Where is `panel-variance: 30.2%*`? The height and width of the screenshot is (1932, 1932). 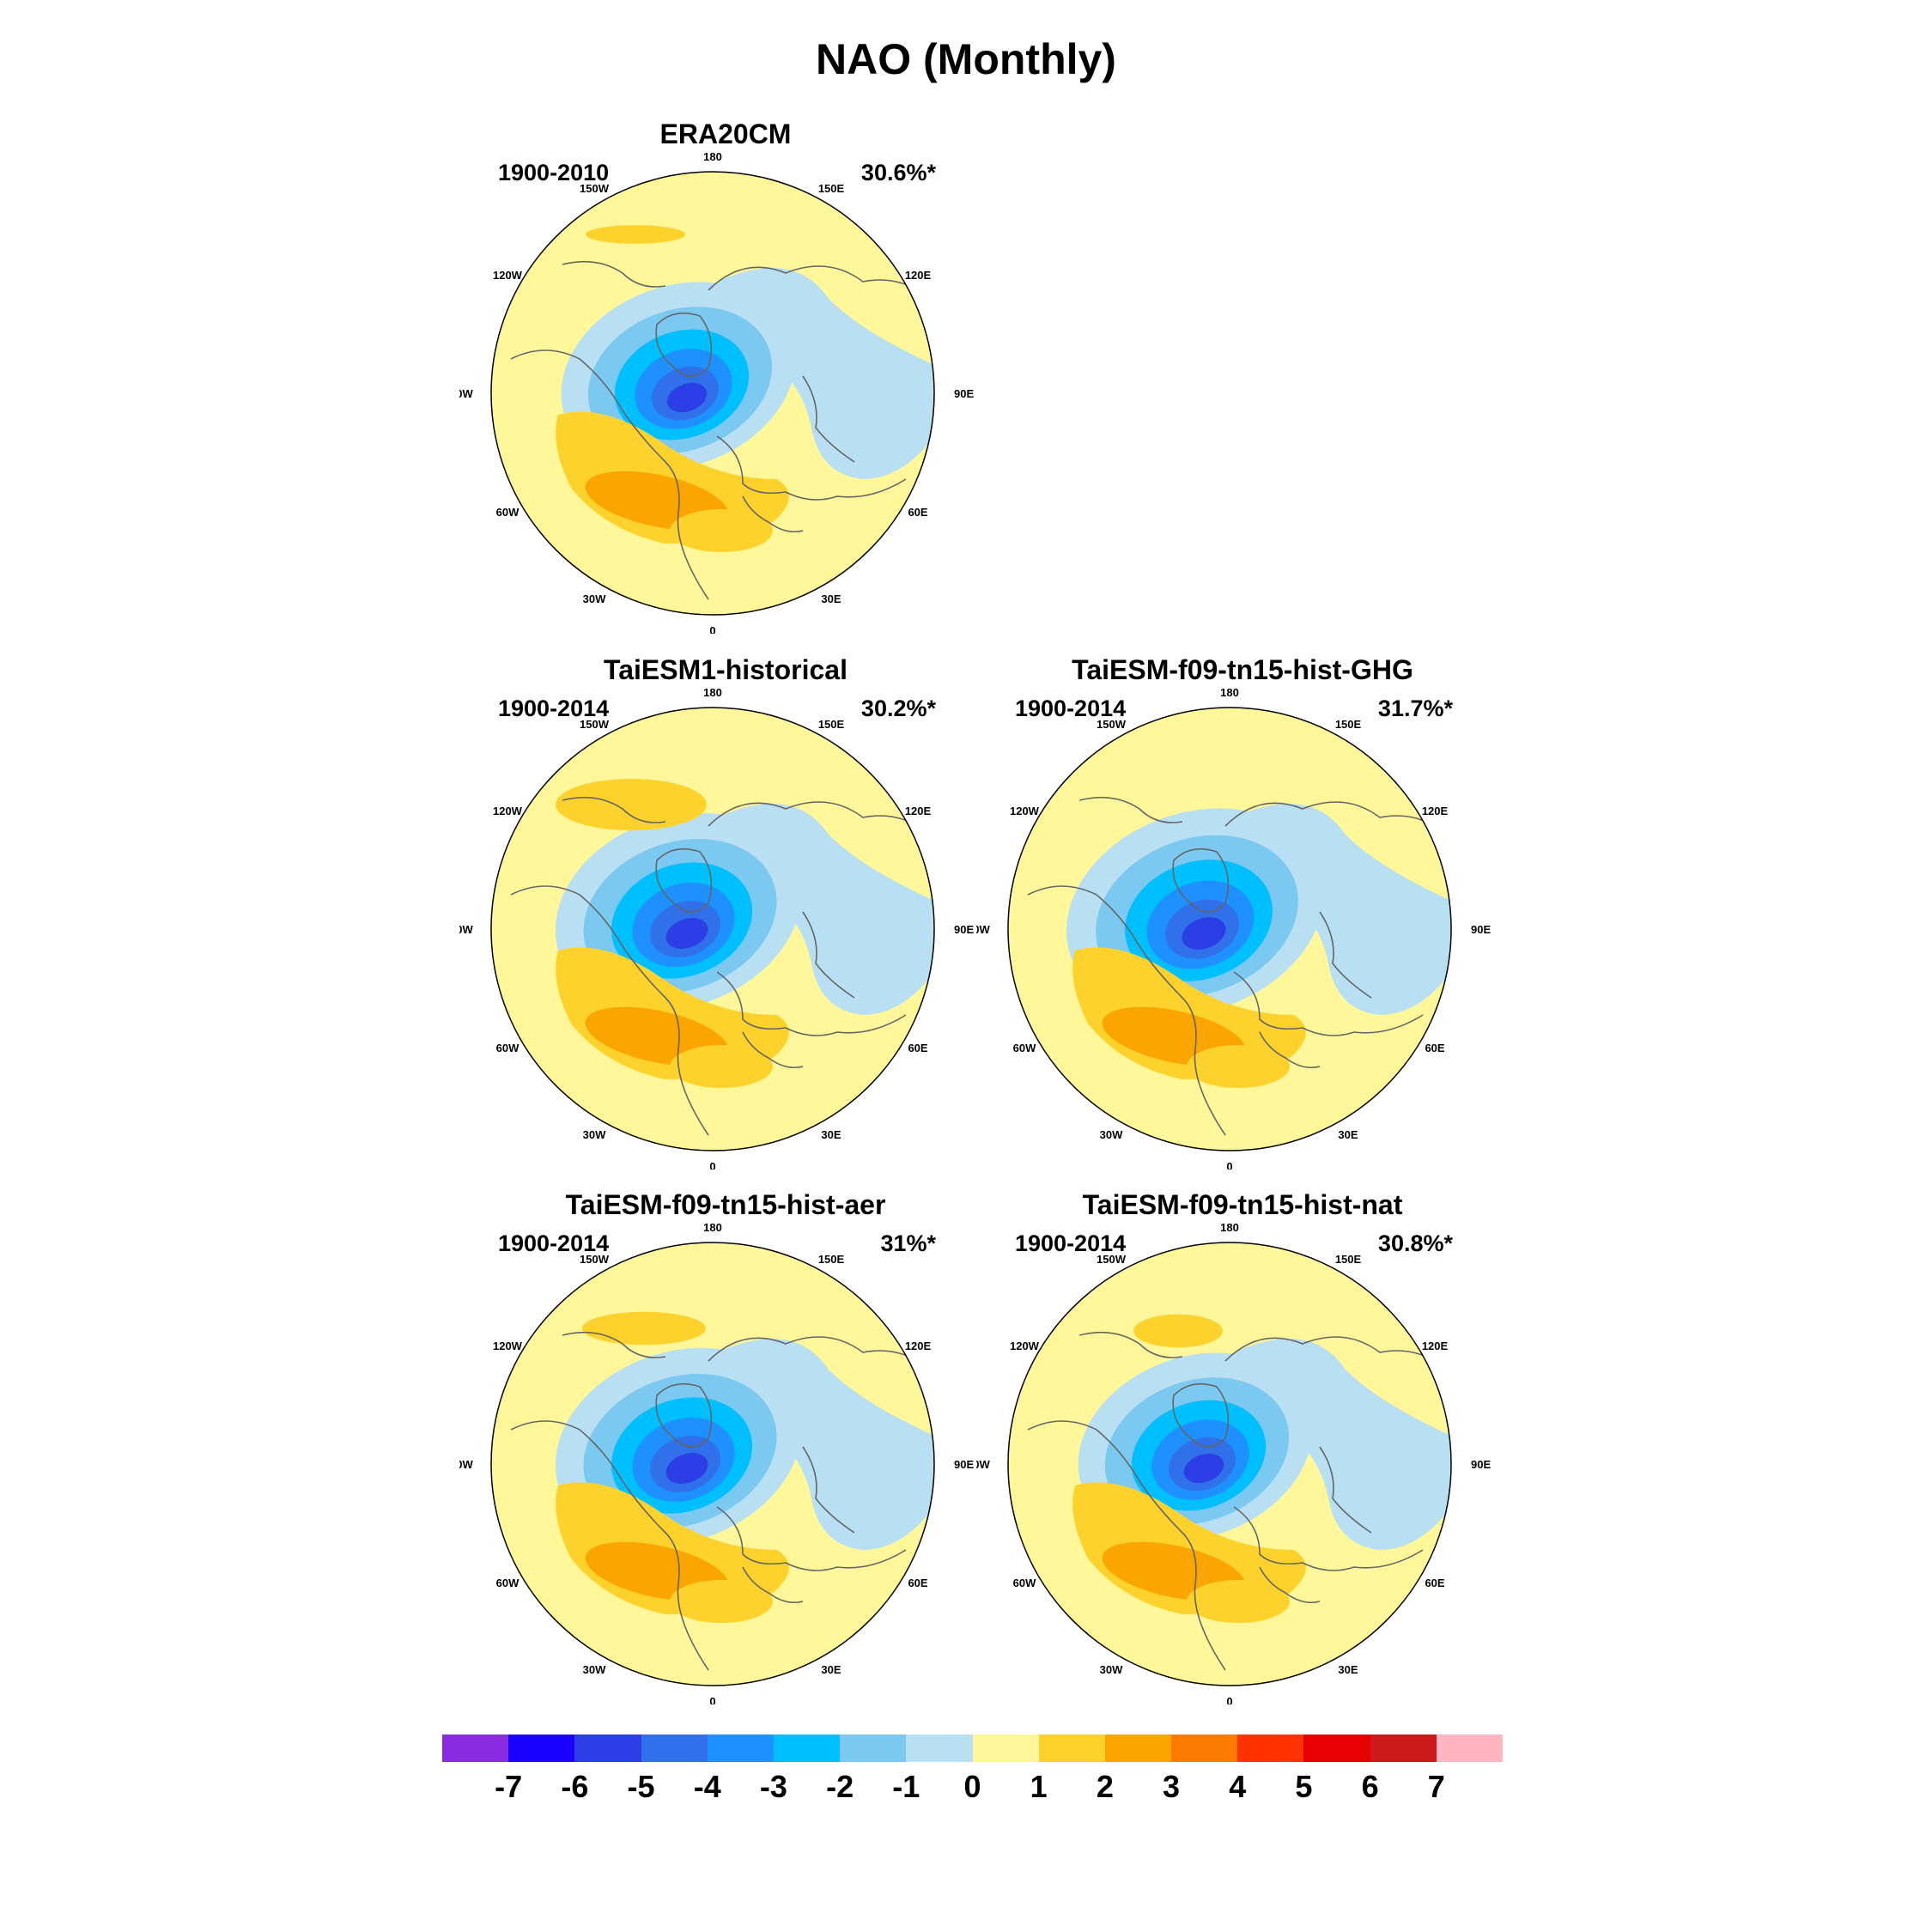
panel-variance: 30.2%* is located at coordinates (898, 708).